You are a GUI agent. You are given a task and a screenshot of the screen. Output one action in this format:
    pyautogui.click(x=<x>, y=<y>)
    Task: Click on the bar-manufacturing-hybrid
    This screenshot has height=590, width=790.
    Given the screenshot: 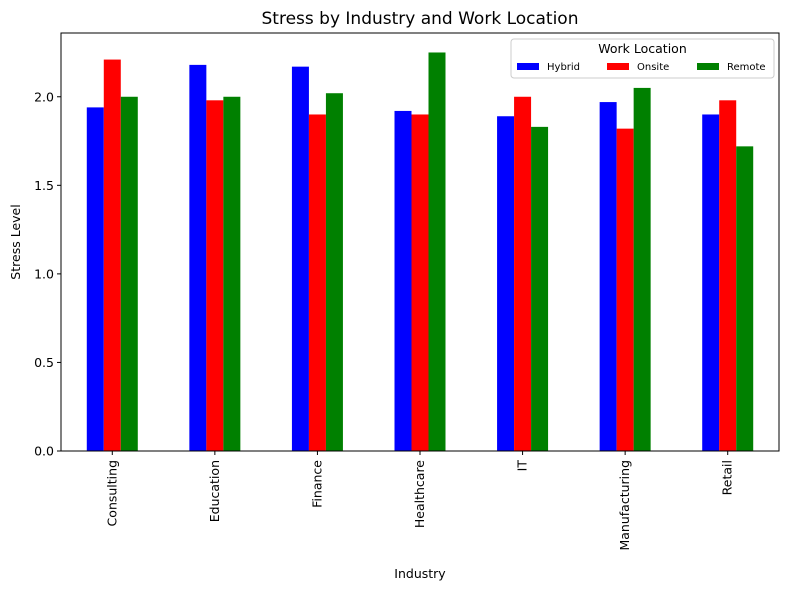 What is the action you would take?
    pyautogui.click(x=608, y=277)
    